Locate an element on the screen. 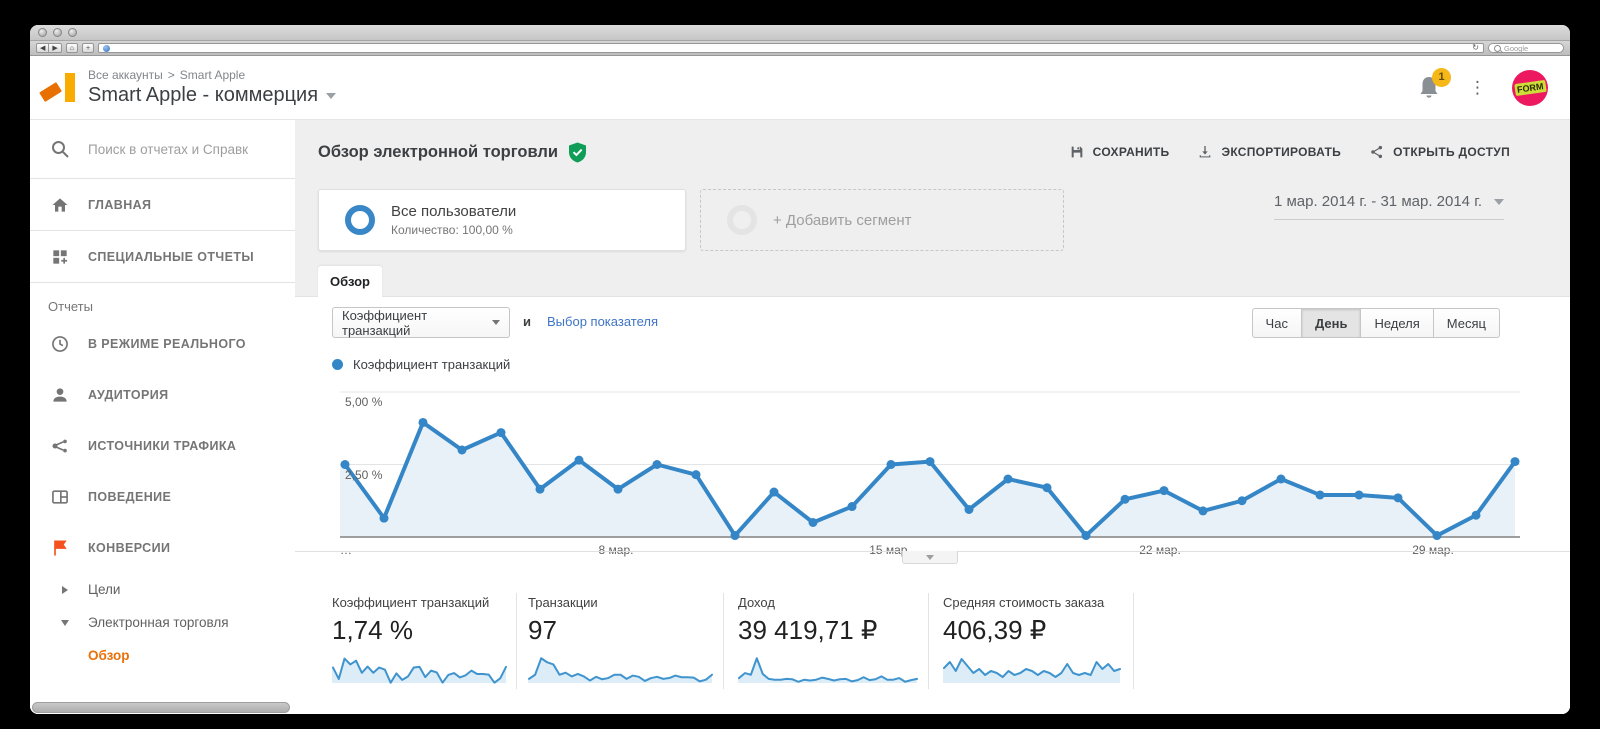 The width and height of the screenshot is (1600, 729). summary-card-revenue: Доход 39 419,71 ₽ is located at coordinates (830, 641).